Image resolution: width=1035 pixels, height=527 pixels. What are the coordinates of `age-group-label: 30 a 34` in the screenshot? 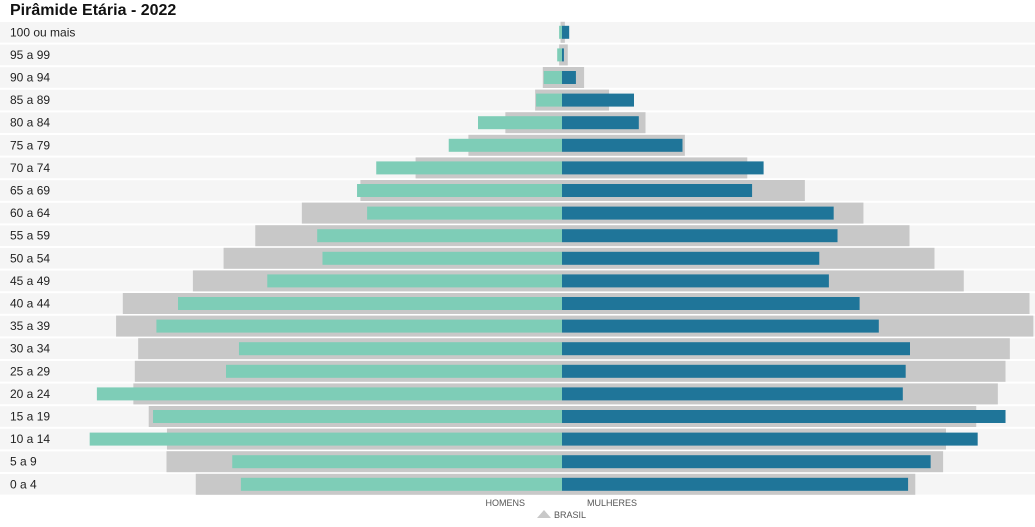 It's located at (30, 349).